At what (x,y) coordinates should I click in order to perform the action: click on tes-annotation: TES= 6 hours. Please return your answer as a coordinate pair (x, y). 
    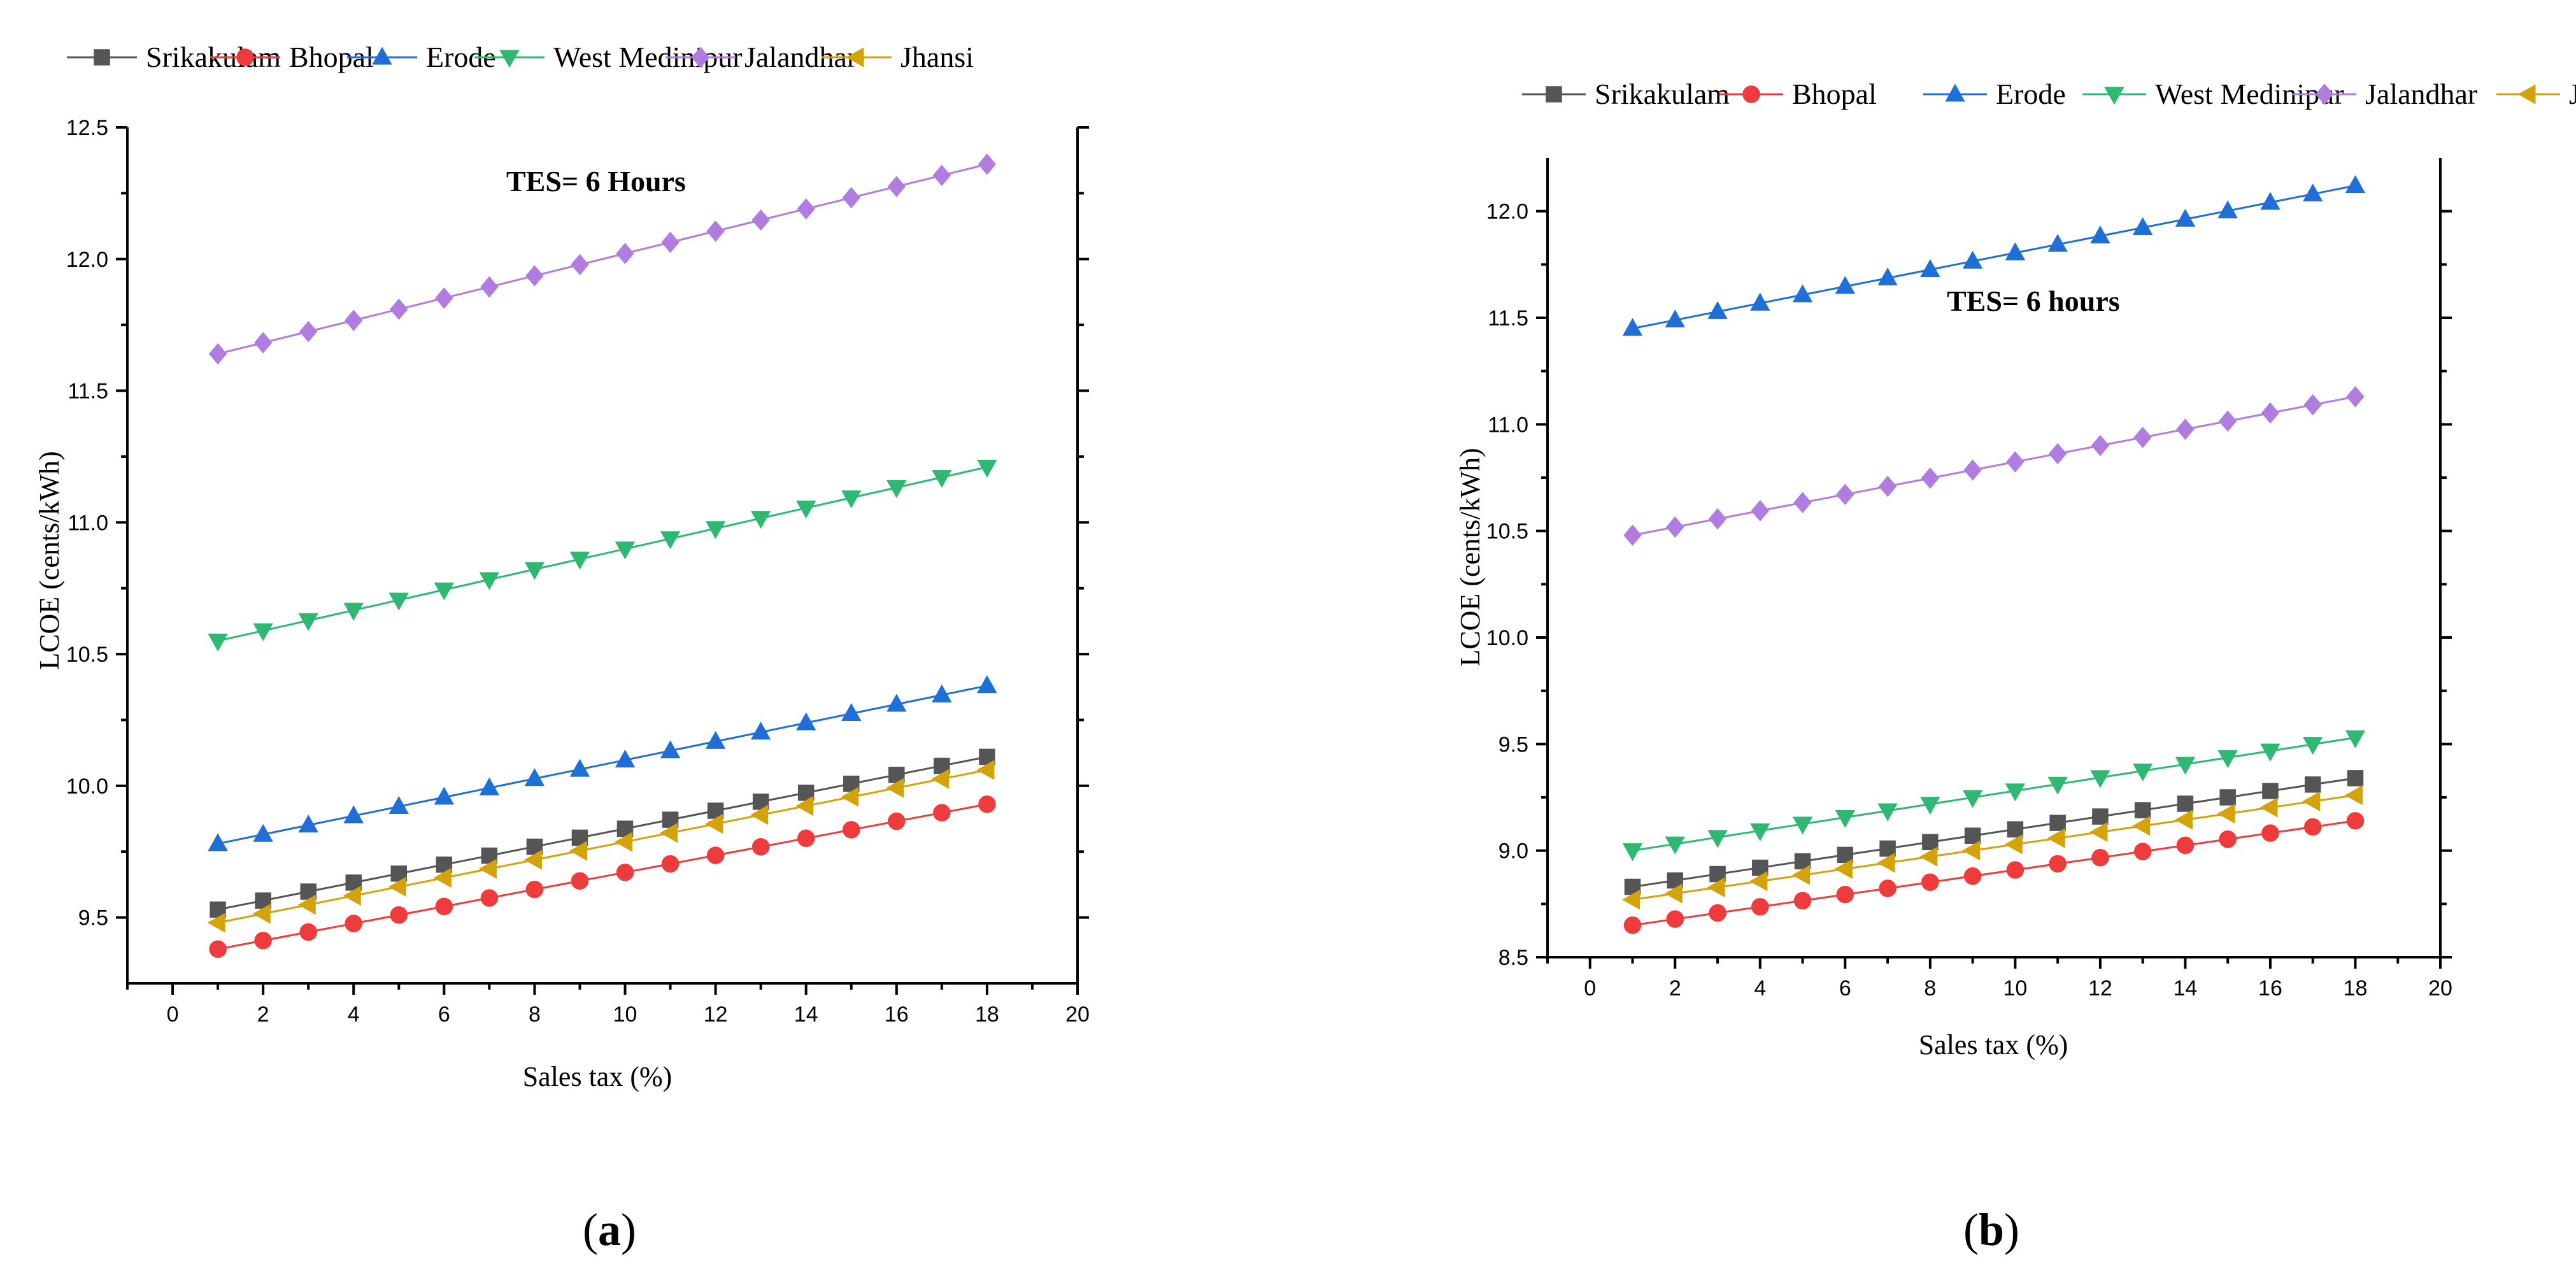
    Looking at the image, I should click on (2034, 301).